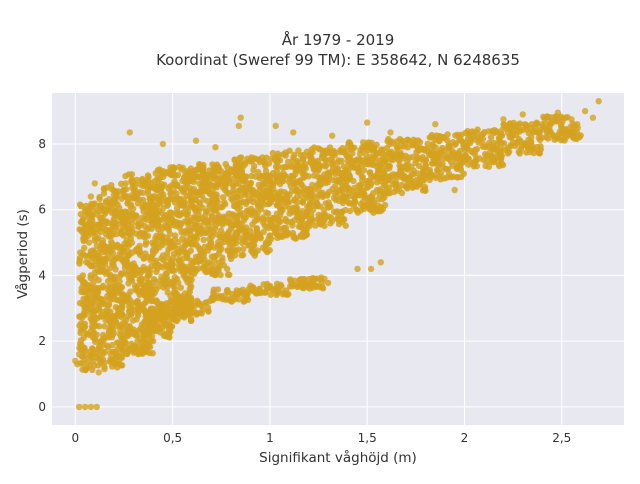 The width and height of the screenshot is (640, 484). Describe the element at coordinates (270, 438) in the screenshot. I see `x-tick-label: 1` at that location.